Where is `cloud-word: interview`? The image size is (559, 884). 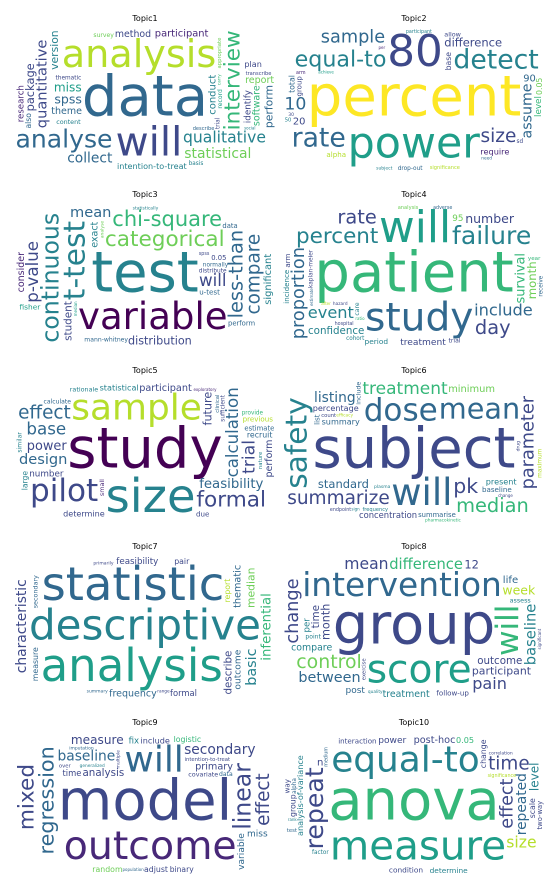
cloud-word: interview is located at coordinates (233, 80).